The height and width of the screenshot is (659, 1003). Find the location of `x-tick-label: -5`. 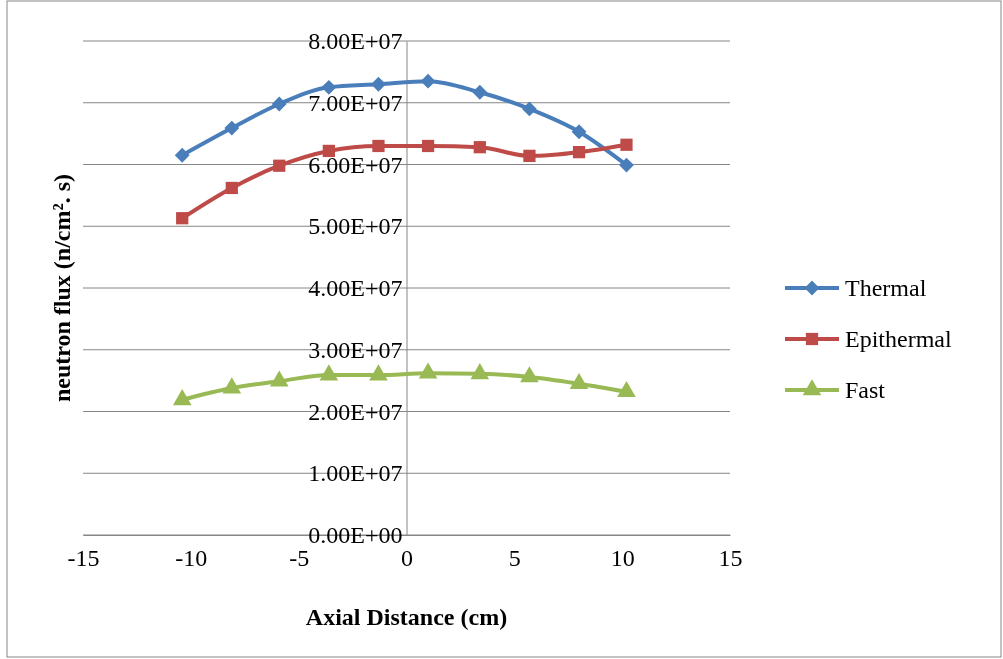

x-tick-label: -5 is located at coordinates (299, 558).